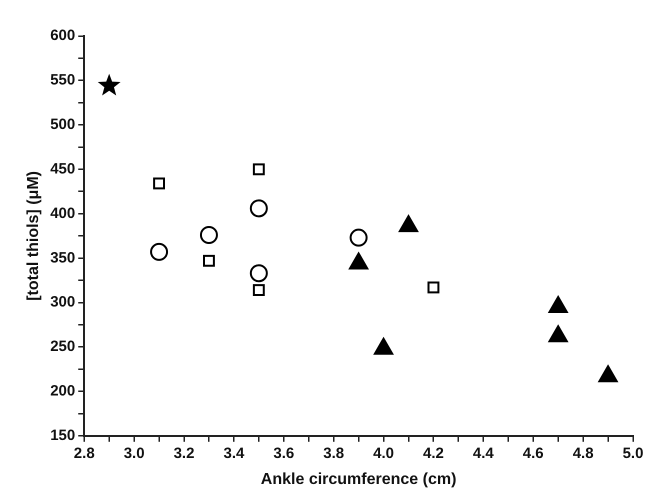 The image size is (651, 497). I want to click on y-tick-label: 250, so click(63, 347).